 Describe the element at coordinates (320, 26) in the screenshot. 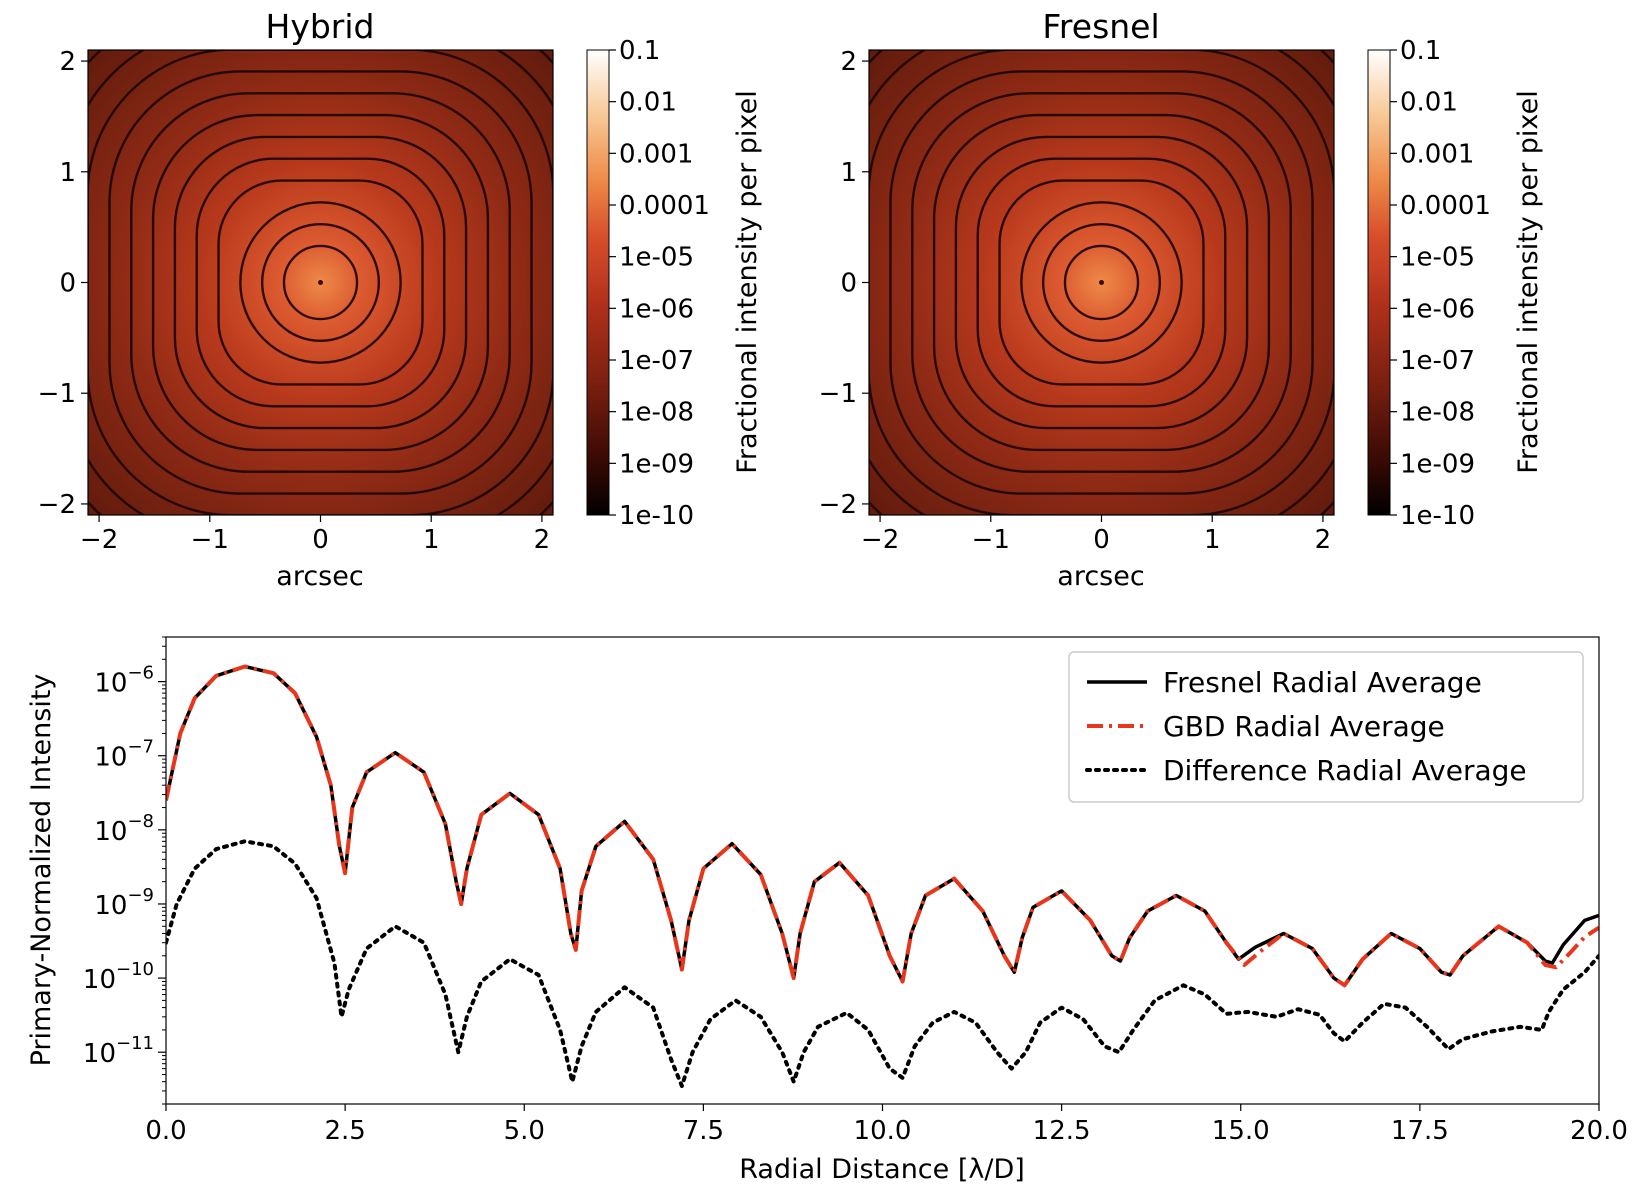

I see `heatmap-hybrid-title: Hybrid` at that location.